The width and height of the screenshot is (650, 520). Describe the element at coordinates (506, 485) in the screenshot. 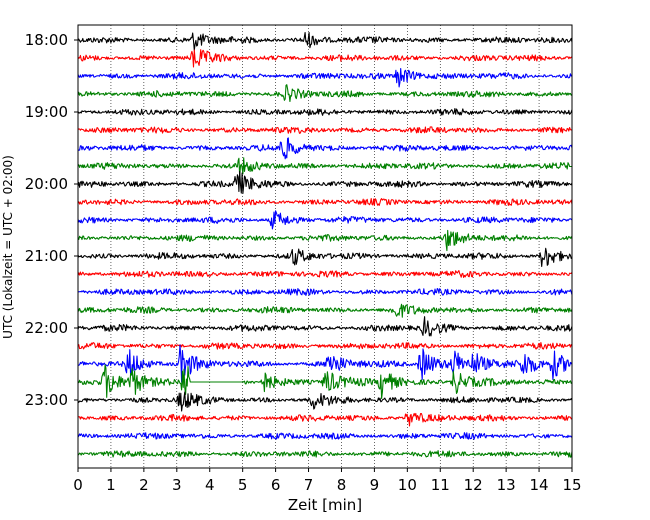

I see `x-tick-label: 13` at that location.